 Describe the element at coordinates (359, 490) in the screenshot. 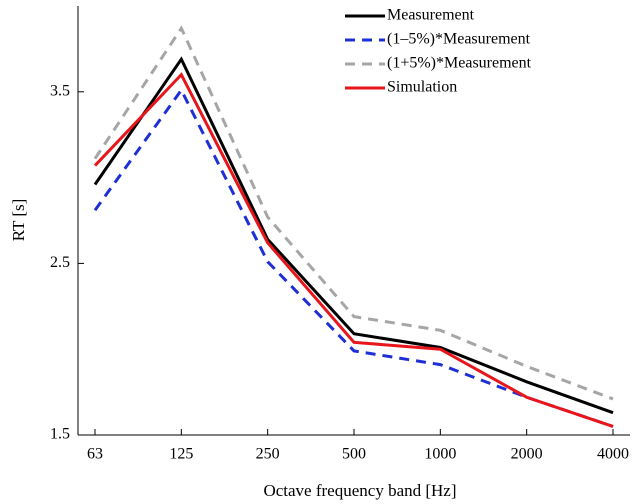

I see `x-axis-label: Octave frequency band [Hz]` at that location.